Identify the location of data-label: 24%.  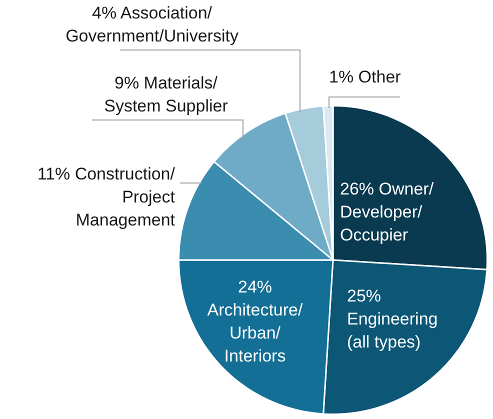
(255, 287).